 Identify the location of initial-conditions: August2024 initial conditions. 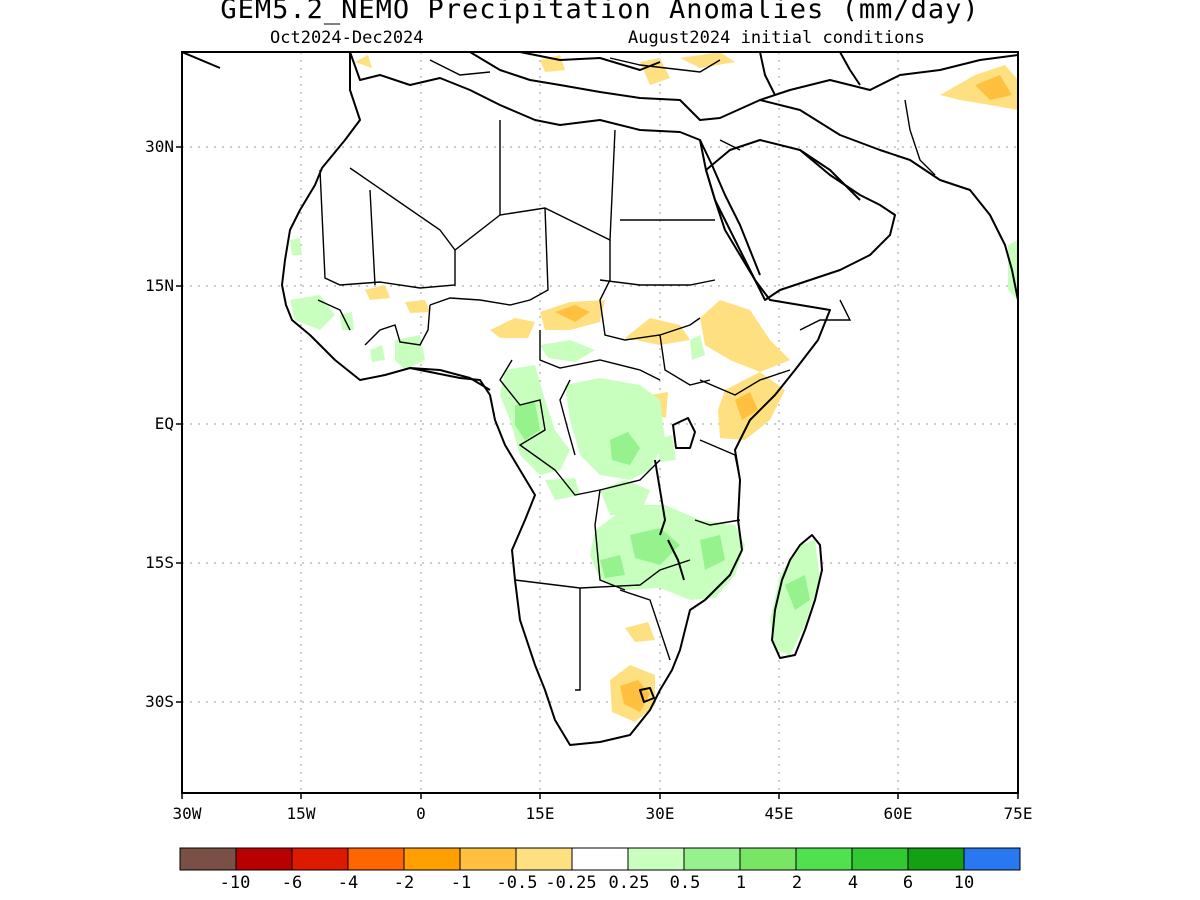
(776, 38).